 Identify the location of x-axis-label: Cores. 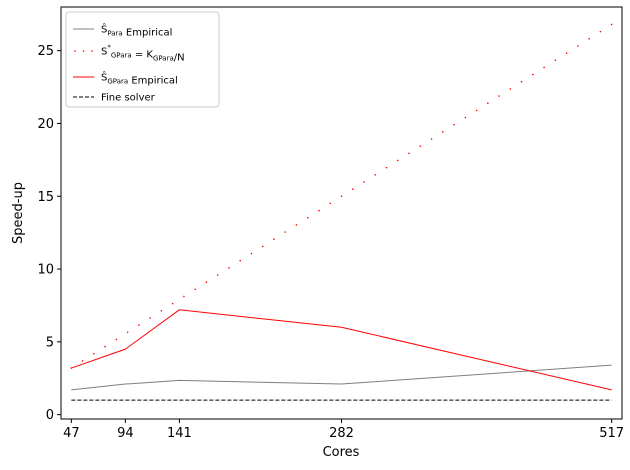
(341, 452).